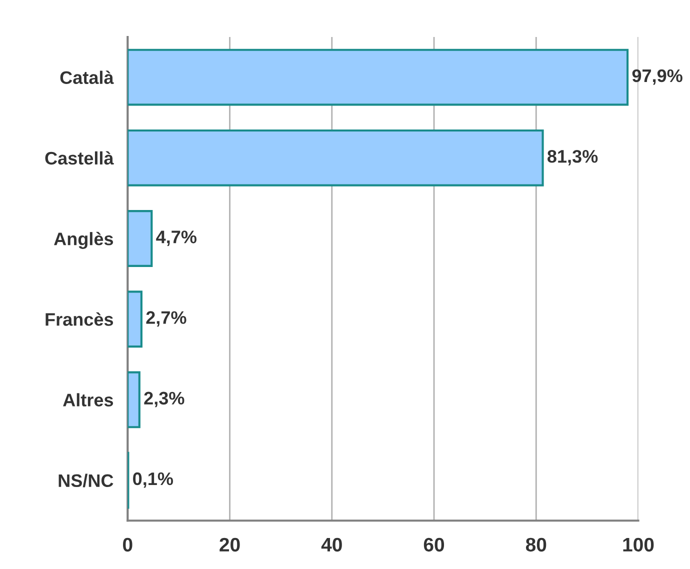 This screenshot has width=690, height=569. I want to click on y-tick-label: NS/NC, so click(86, 481).